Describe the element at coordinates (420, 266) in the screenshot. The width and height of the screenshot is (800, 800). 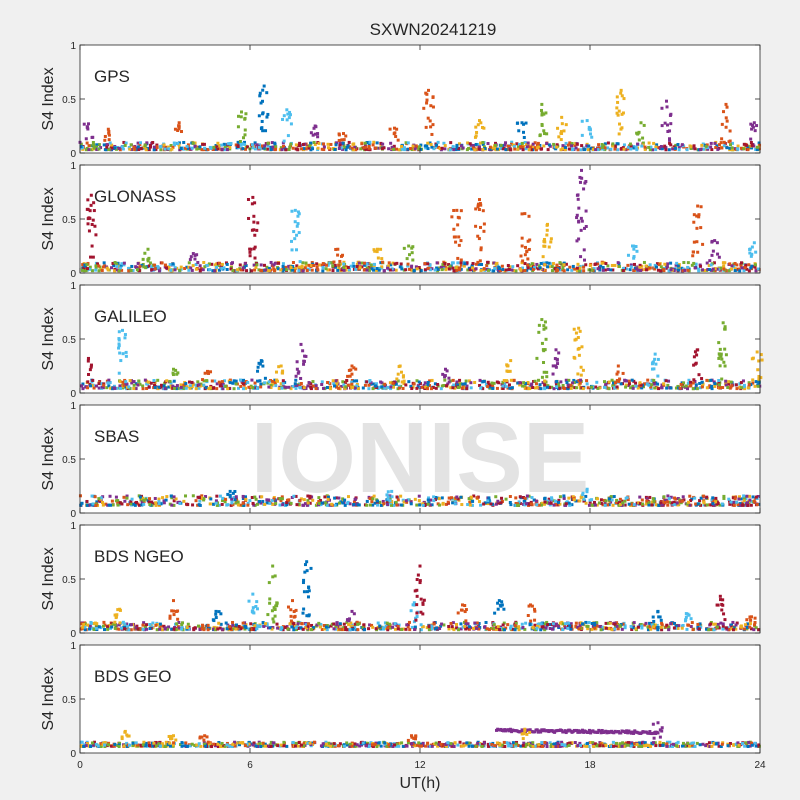
I see `baseline-points` at that location.